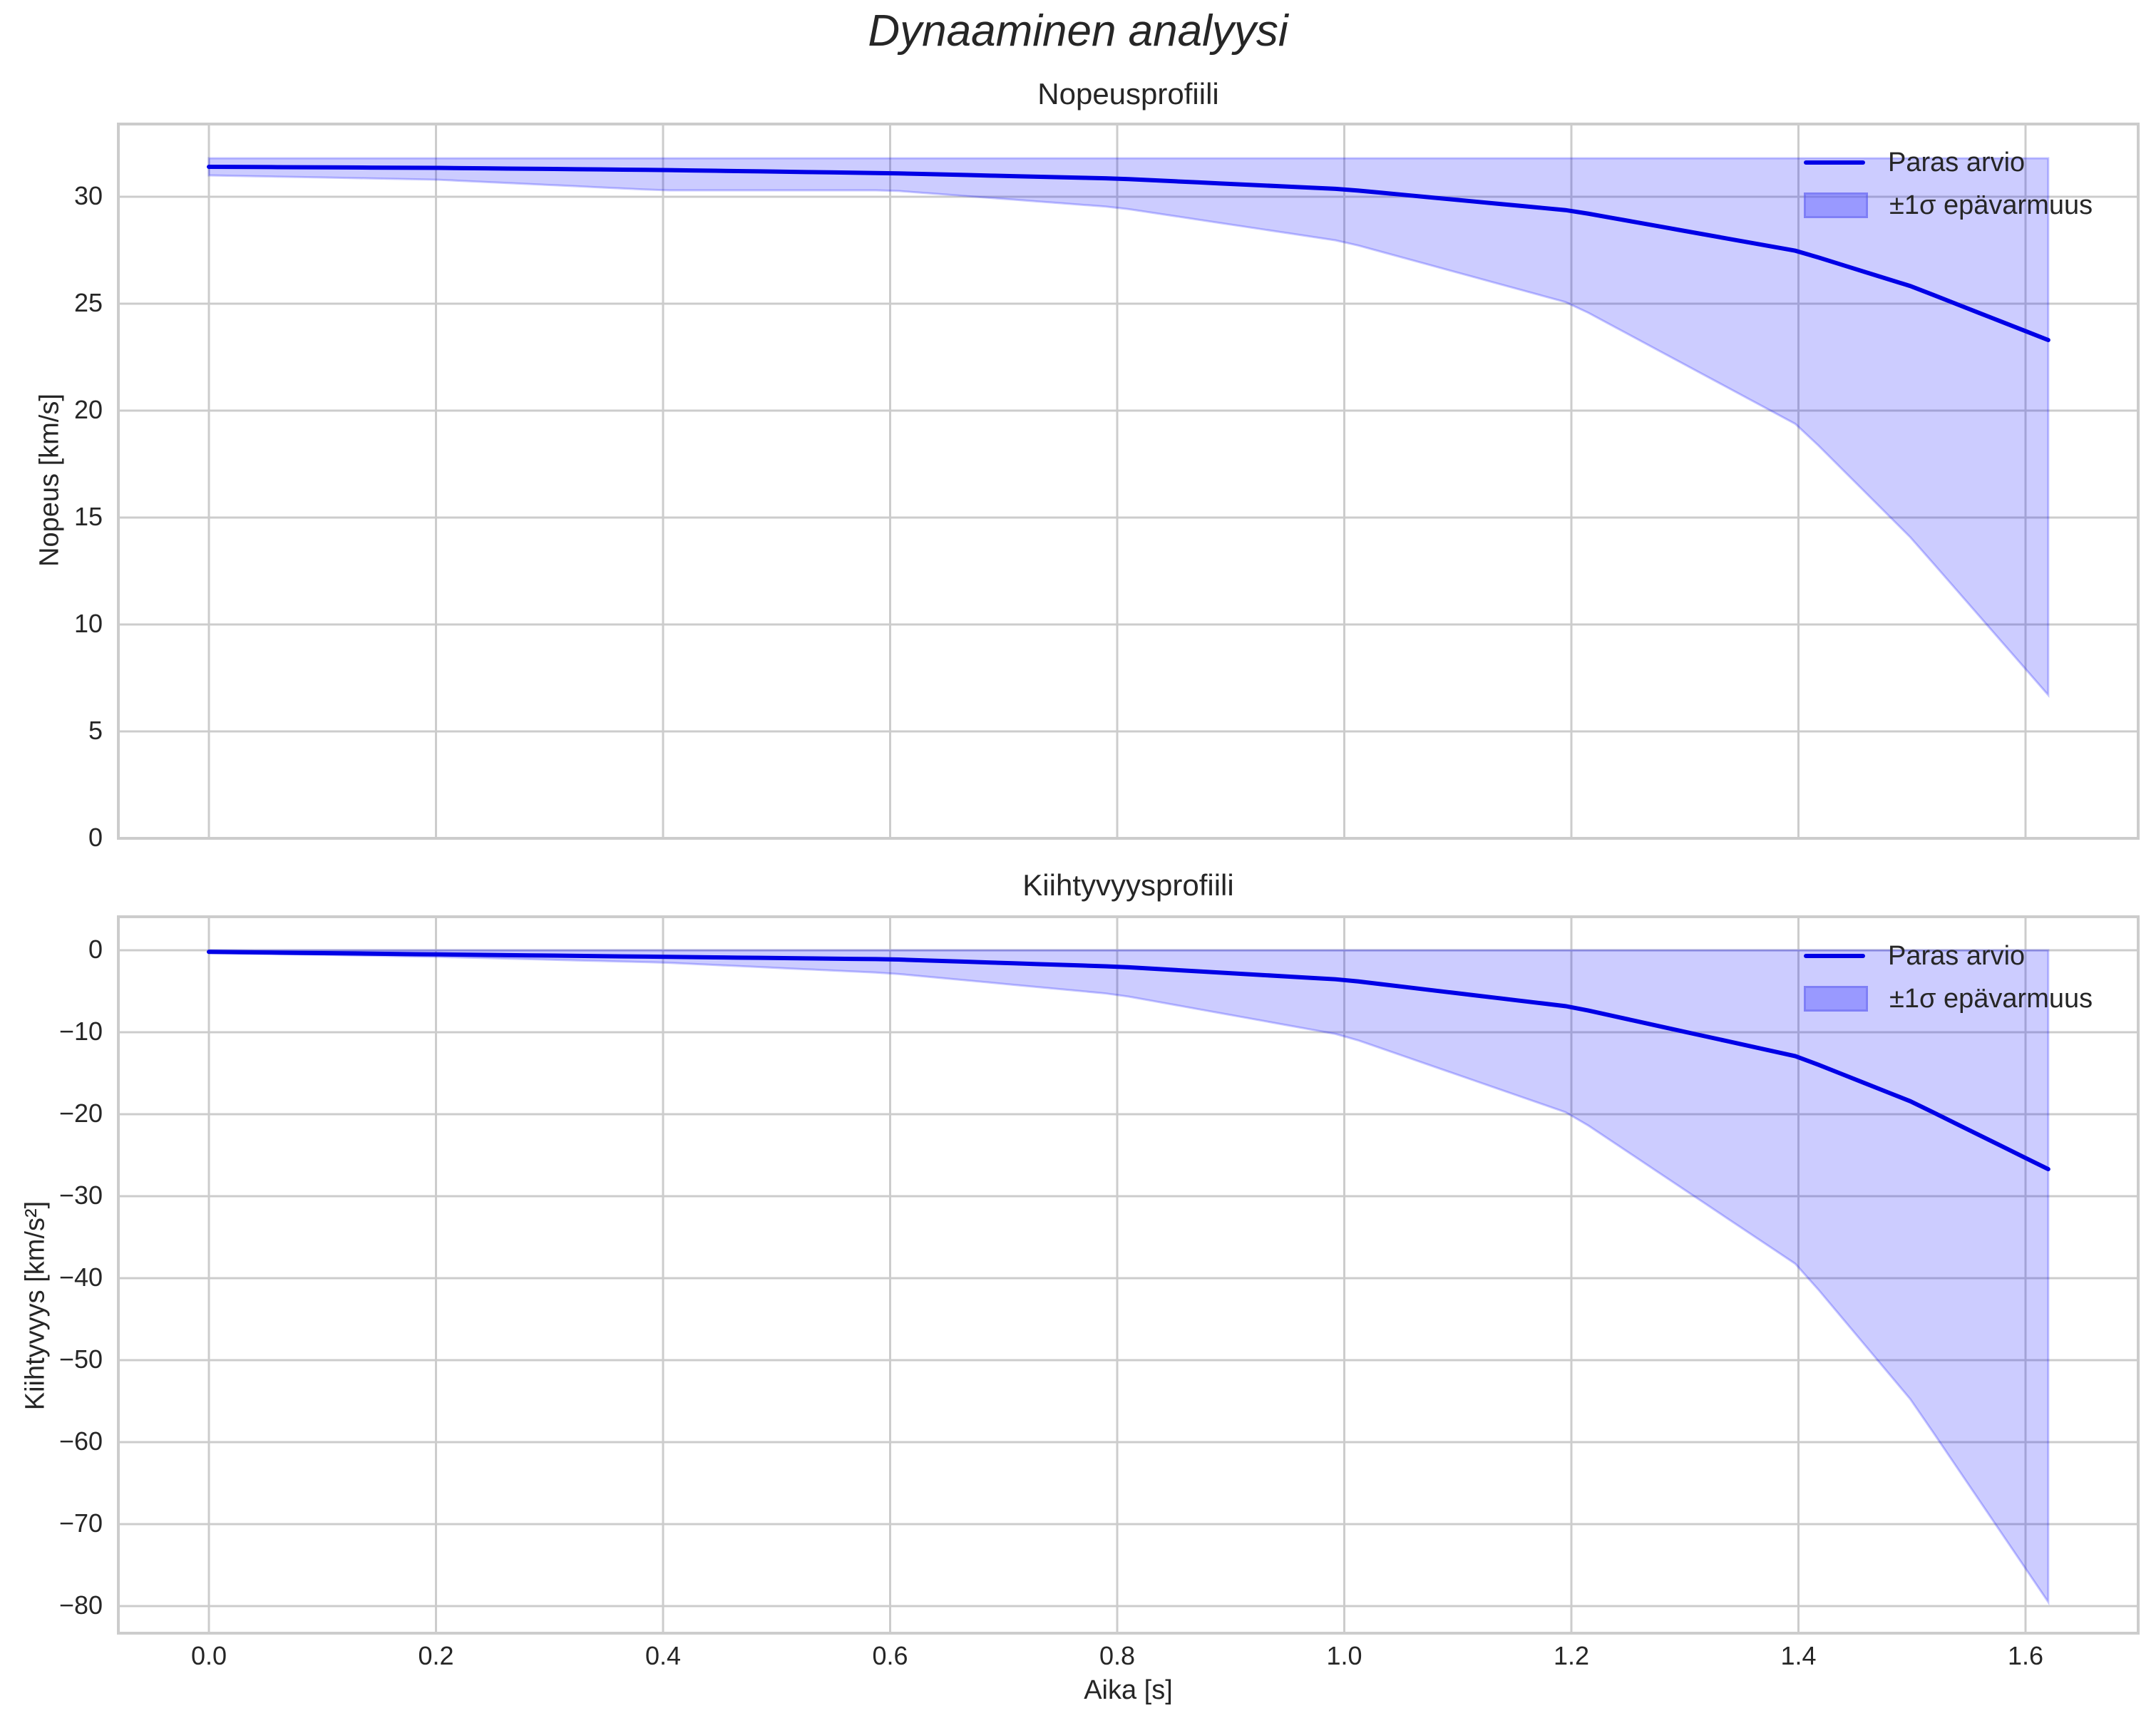 The height and width of the screenshot is (1728, 2156). I want to click on velocity-plot-title: Nopeusprofiili, so click(1128, 93).